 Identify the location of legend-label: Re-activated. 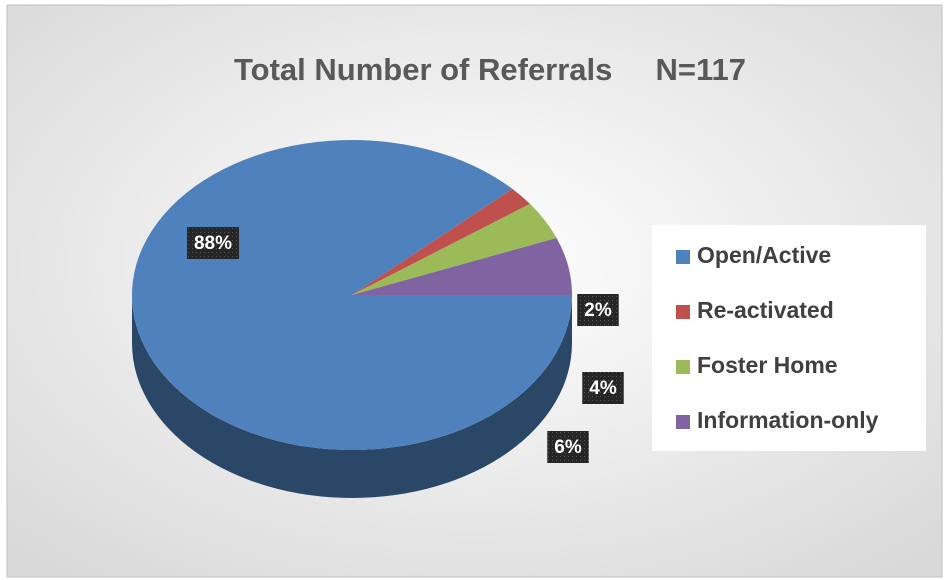
(765, 310).